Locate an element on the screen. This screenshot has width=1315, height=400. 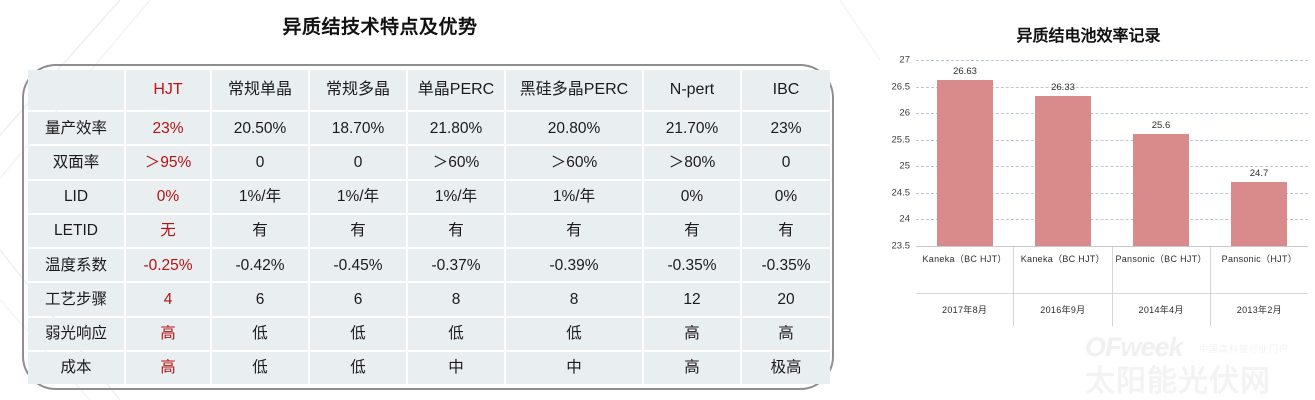
cell-poly: 有 is located at coordinates (358, 230).